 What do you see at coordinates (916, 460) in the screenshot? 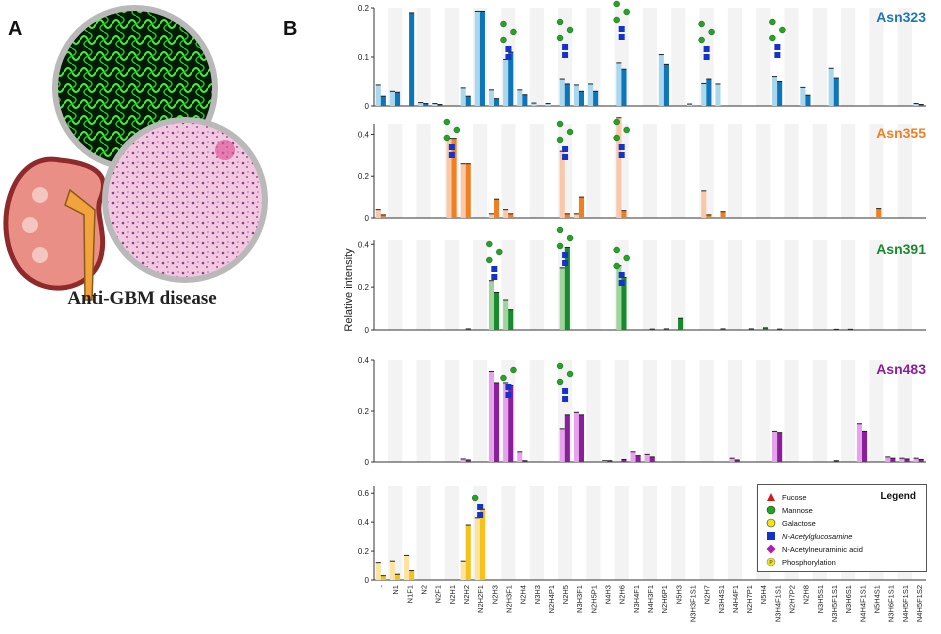
I see `bar-light-N4H5F1S2` at bounding box center [916, 460].